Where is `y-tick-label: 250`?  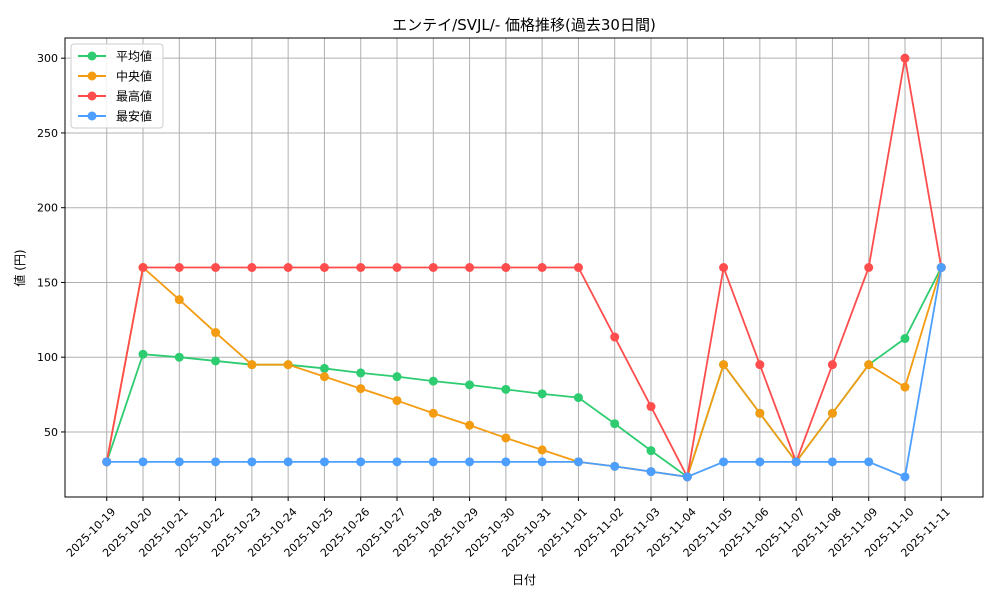 y-tick-label: 250 is located at coordinates (47, 133).